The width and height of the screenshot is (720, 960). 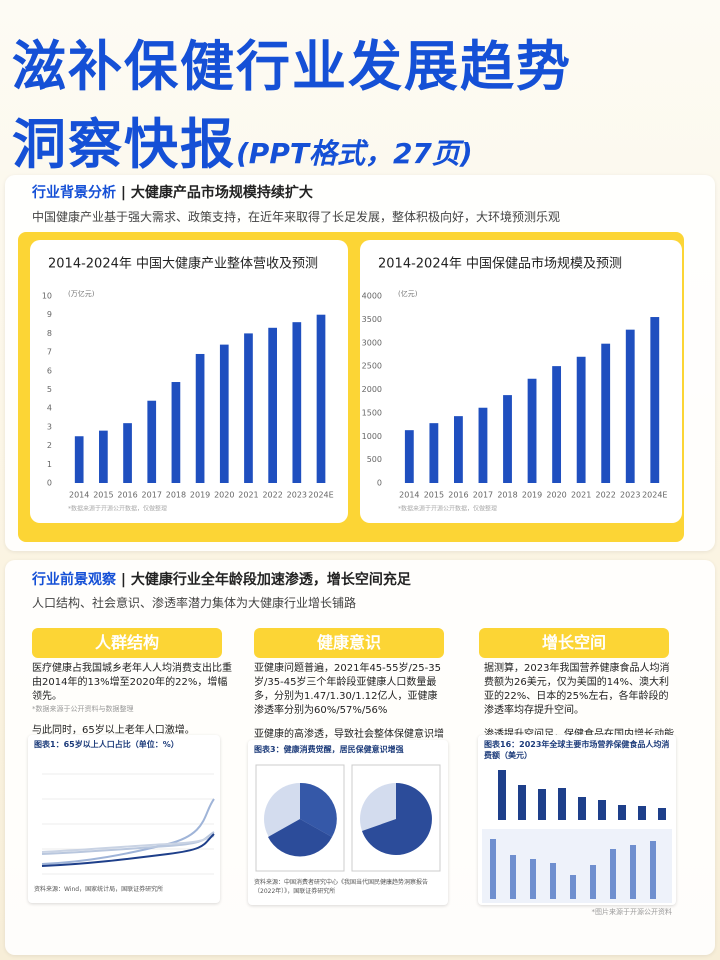 What do you see at coordinates (194, 603) in the screenshot?
I see `section-subtitle: 人口结构、社会意识、渗透率潜力集体为大健康行业增长铺路` at bounding box center [194, 603].